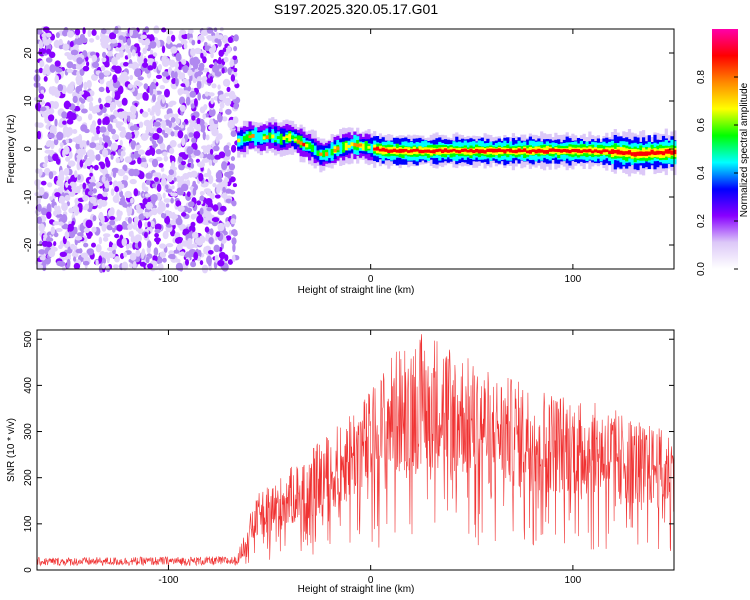  I want to click on colorbar-ticks: 0.0 0.2 0.4 0.6 0.8, so click(717, 173).